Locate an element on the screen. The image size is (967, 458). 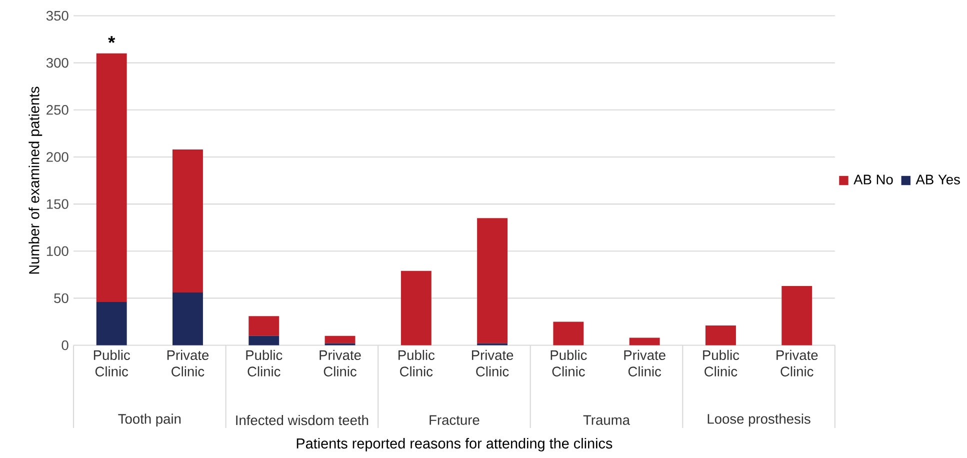
text: Loose prosthesis is located at coordinates (759, 420).